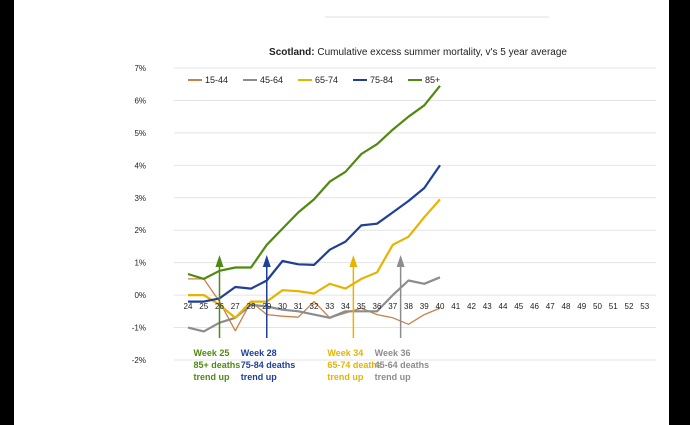 Image resolution: width=690 pixels, height=425 pixels. Describe the element at coordinates (432, 80) in the screenshot. I see `legend-label: 85+` at that location.